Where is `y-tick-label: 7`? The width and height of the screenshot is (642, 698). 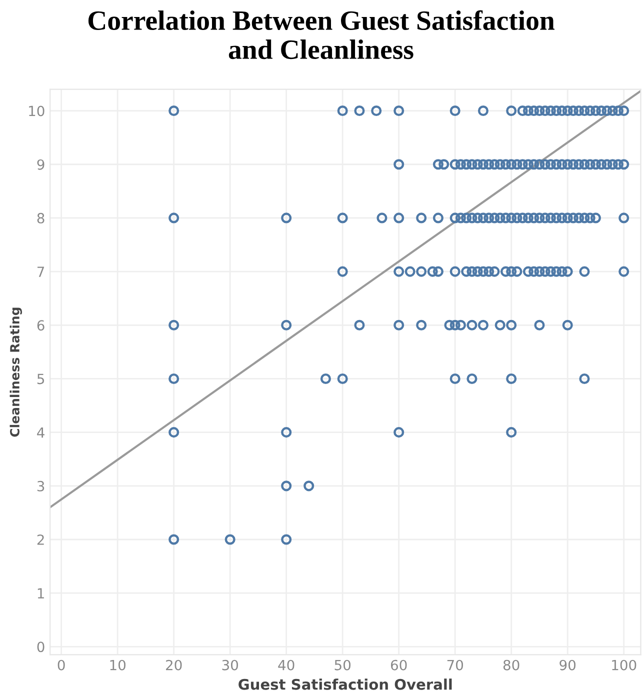 y-tick-label: 7 is located at coordinates (41, 271).